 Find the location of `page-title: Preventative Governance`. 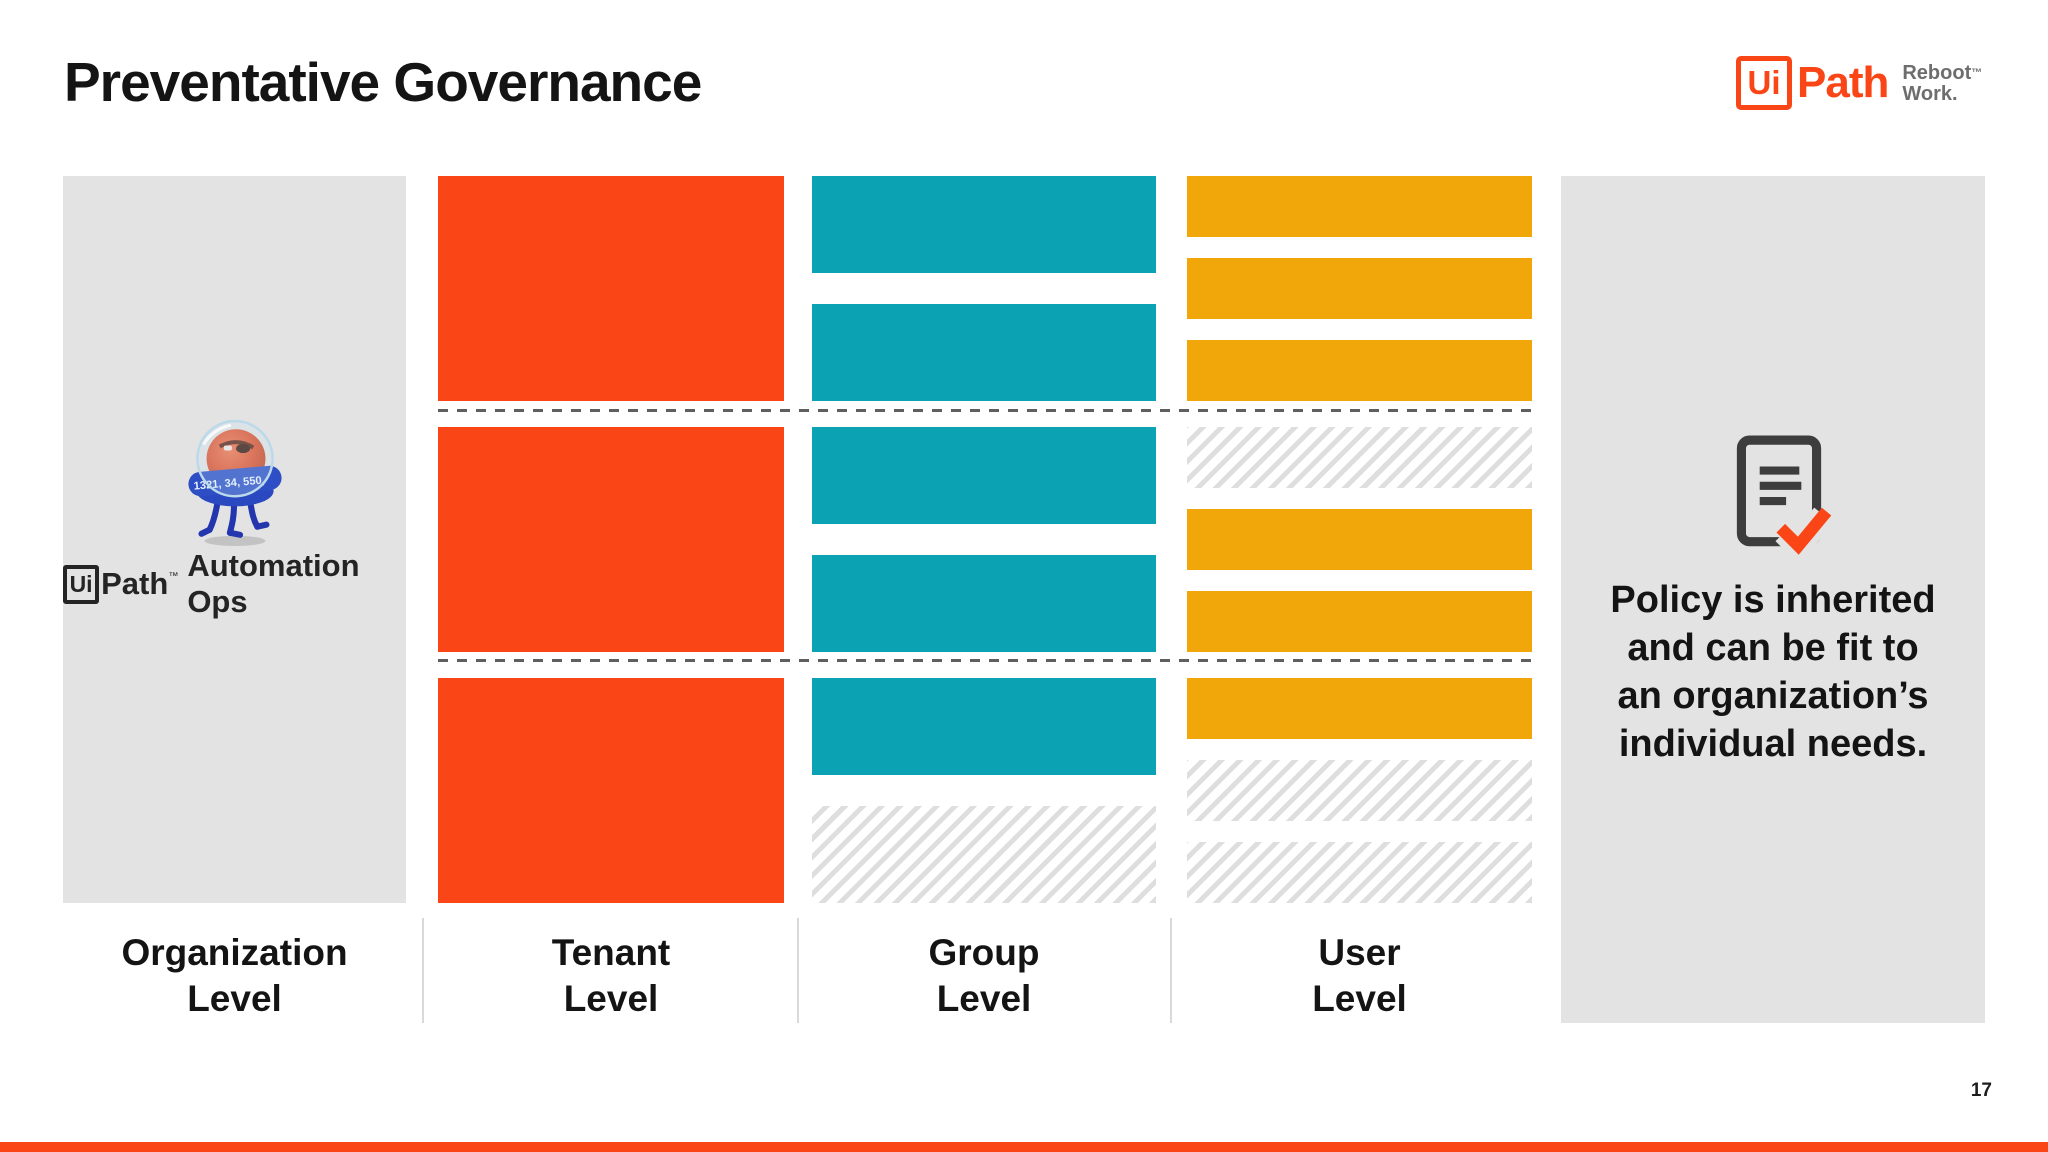

page-title: Preventative Governance is located at coordinates (383, 82).